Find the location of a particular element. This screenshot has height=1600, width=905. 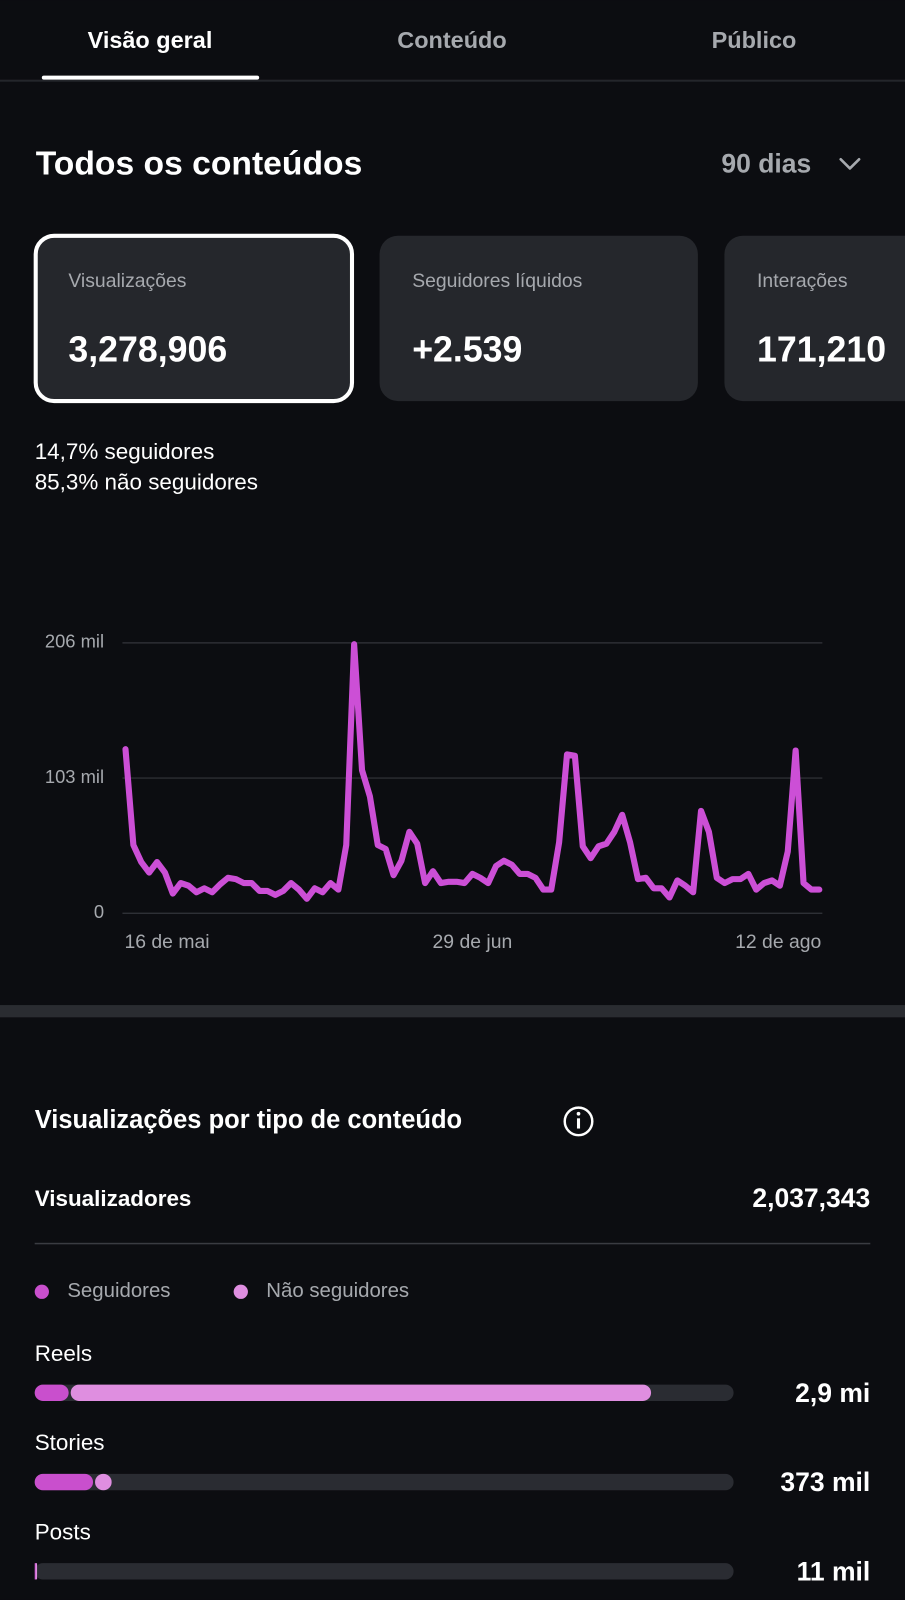

viewers-label: Visualizadores is located at coordinates (113, 1198).